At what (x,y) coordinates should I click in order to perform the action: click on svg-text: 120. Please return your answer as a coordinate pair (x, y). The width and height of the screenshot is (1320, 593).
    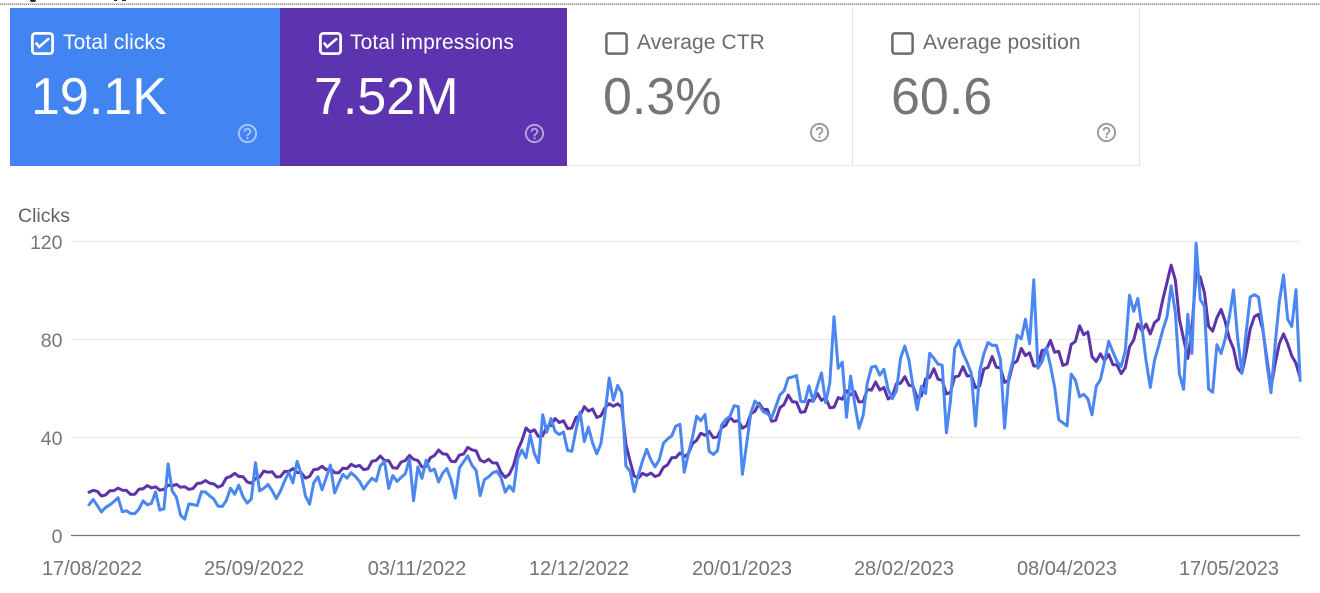
    Looking at the image, I should click on (46, 243).